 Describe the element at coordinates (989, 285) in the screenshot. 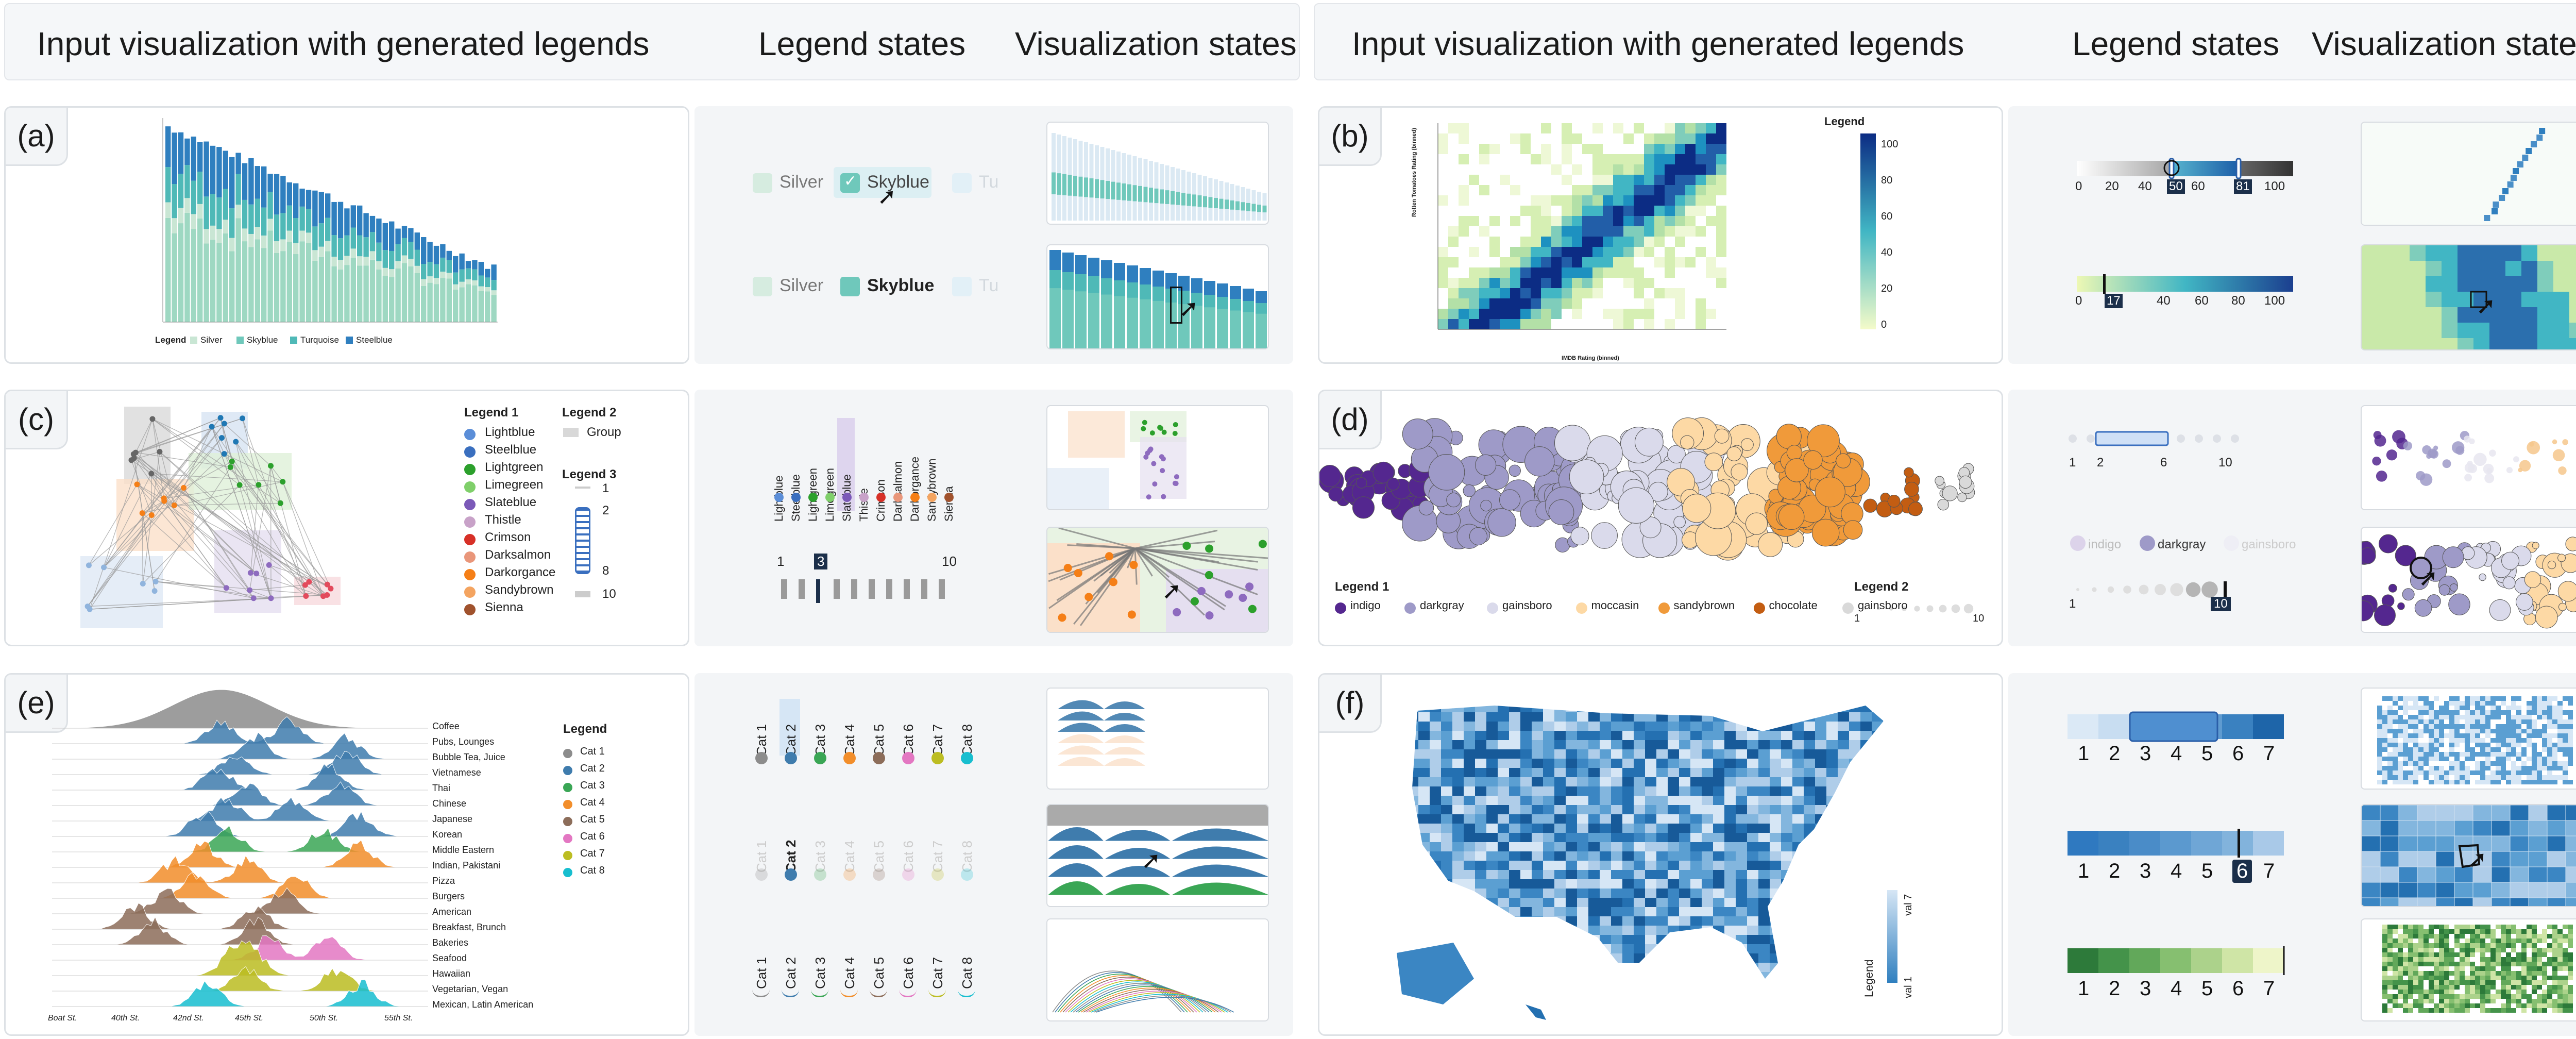

I see `state2-item-turquoise: Tu` at that location.